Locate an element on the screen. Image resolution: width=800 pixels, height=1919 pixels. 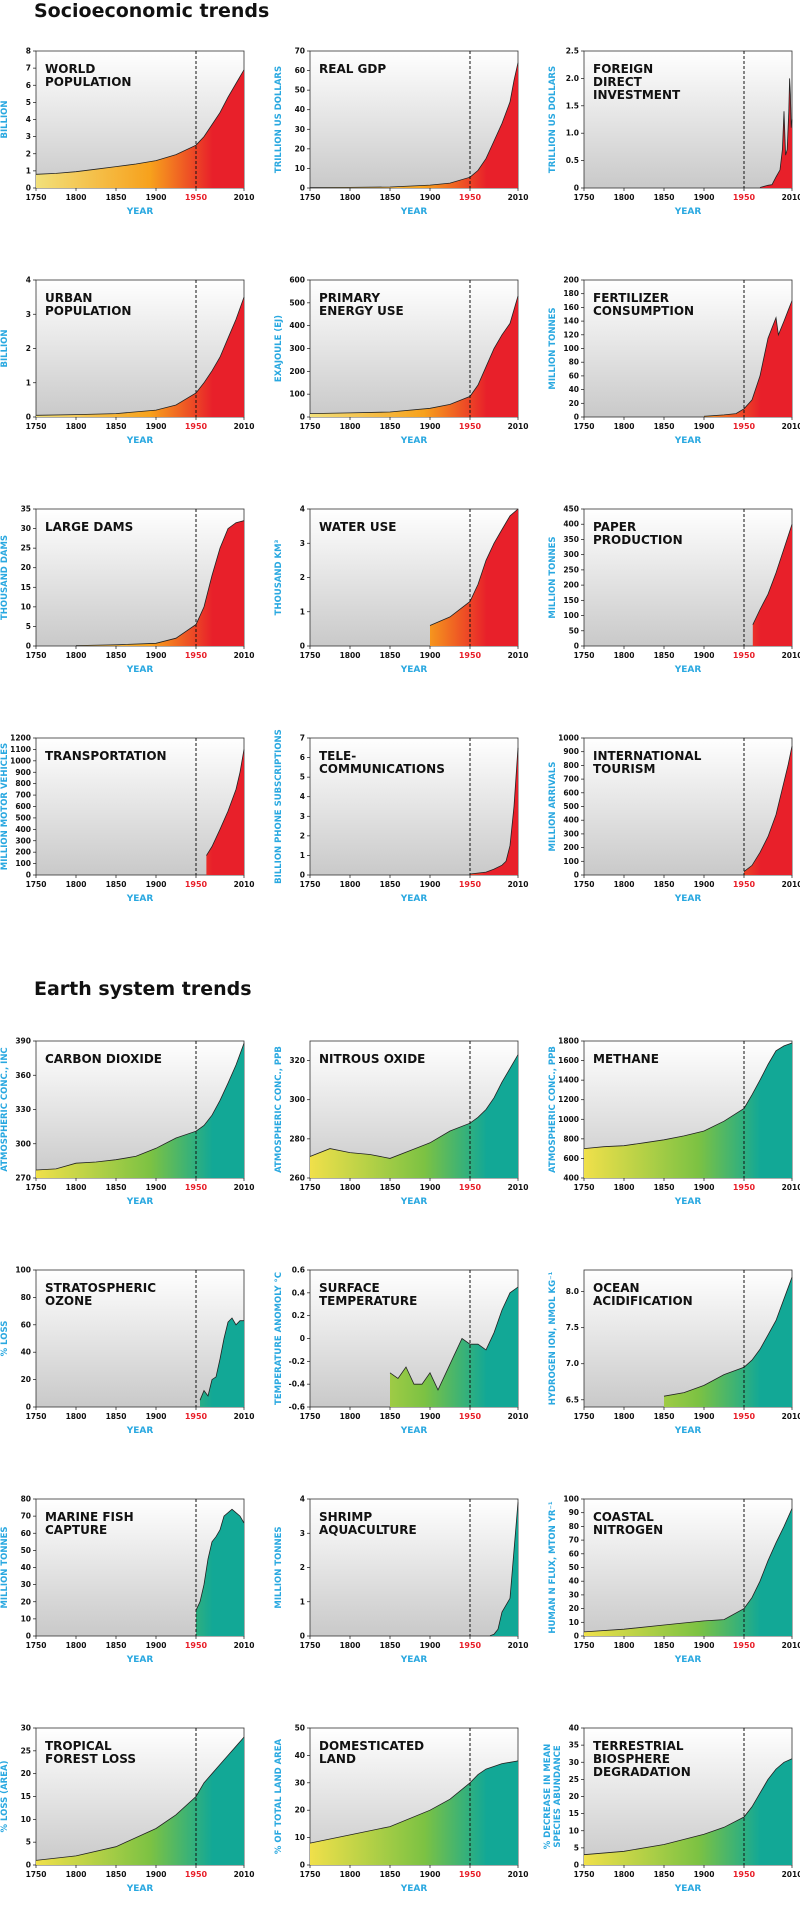
chart-title: CONSUMPTION is located at coordinates (643, 311).